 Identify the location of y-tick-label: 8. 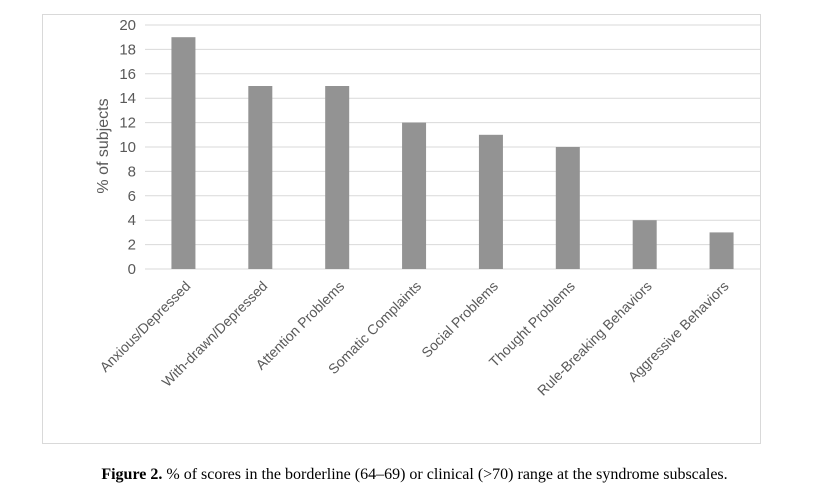
(132, 171).